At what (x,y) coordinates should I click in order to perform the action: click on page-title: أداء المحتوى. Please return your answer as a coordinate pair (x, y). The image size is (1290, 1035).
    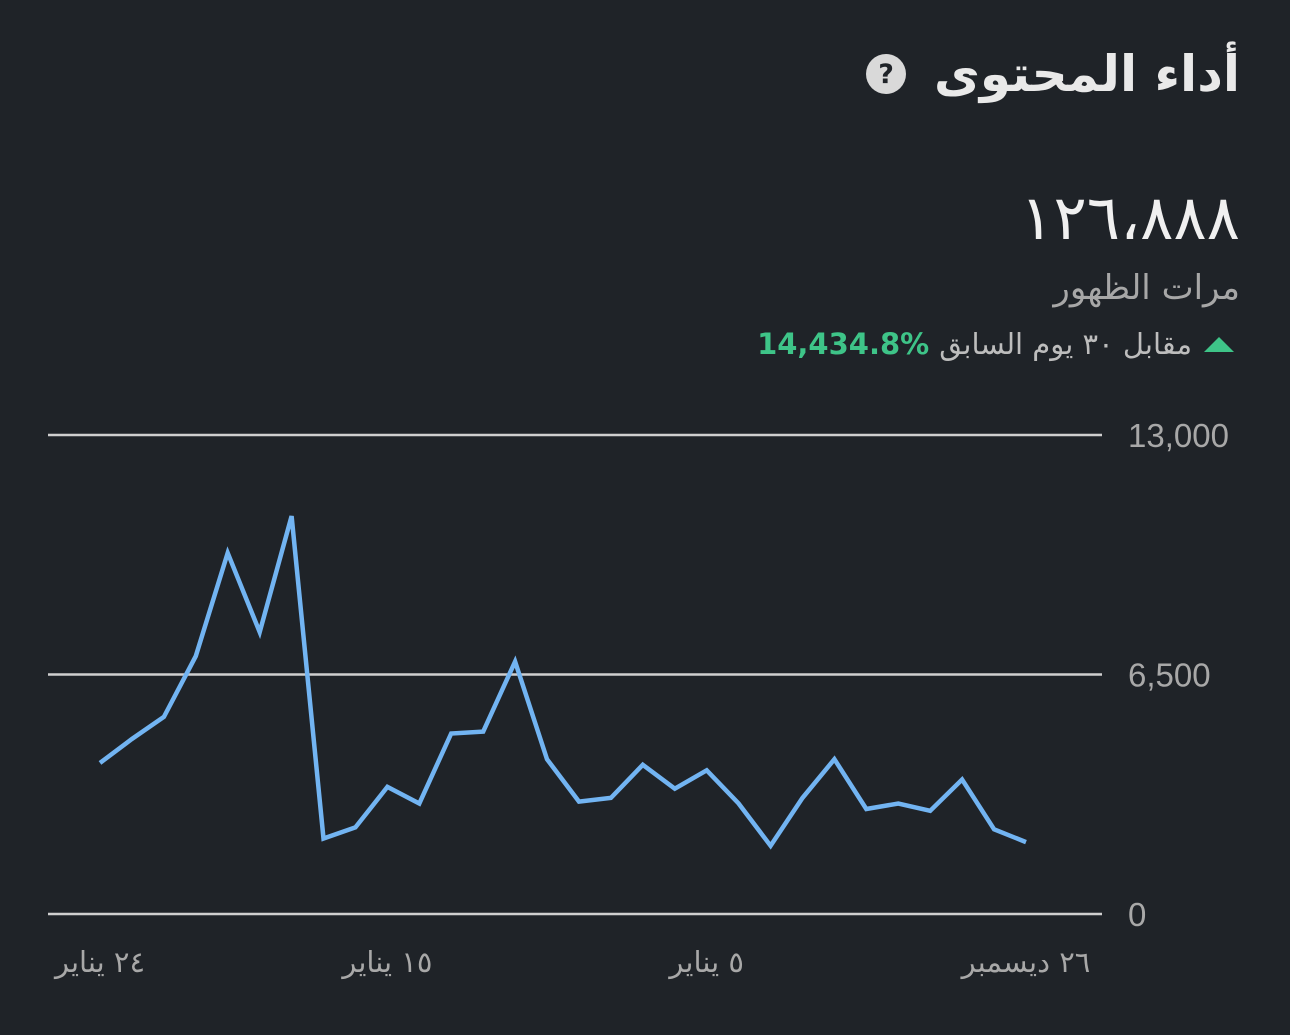
    Looking at the image, I should click on (1087, 74).